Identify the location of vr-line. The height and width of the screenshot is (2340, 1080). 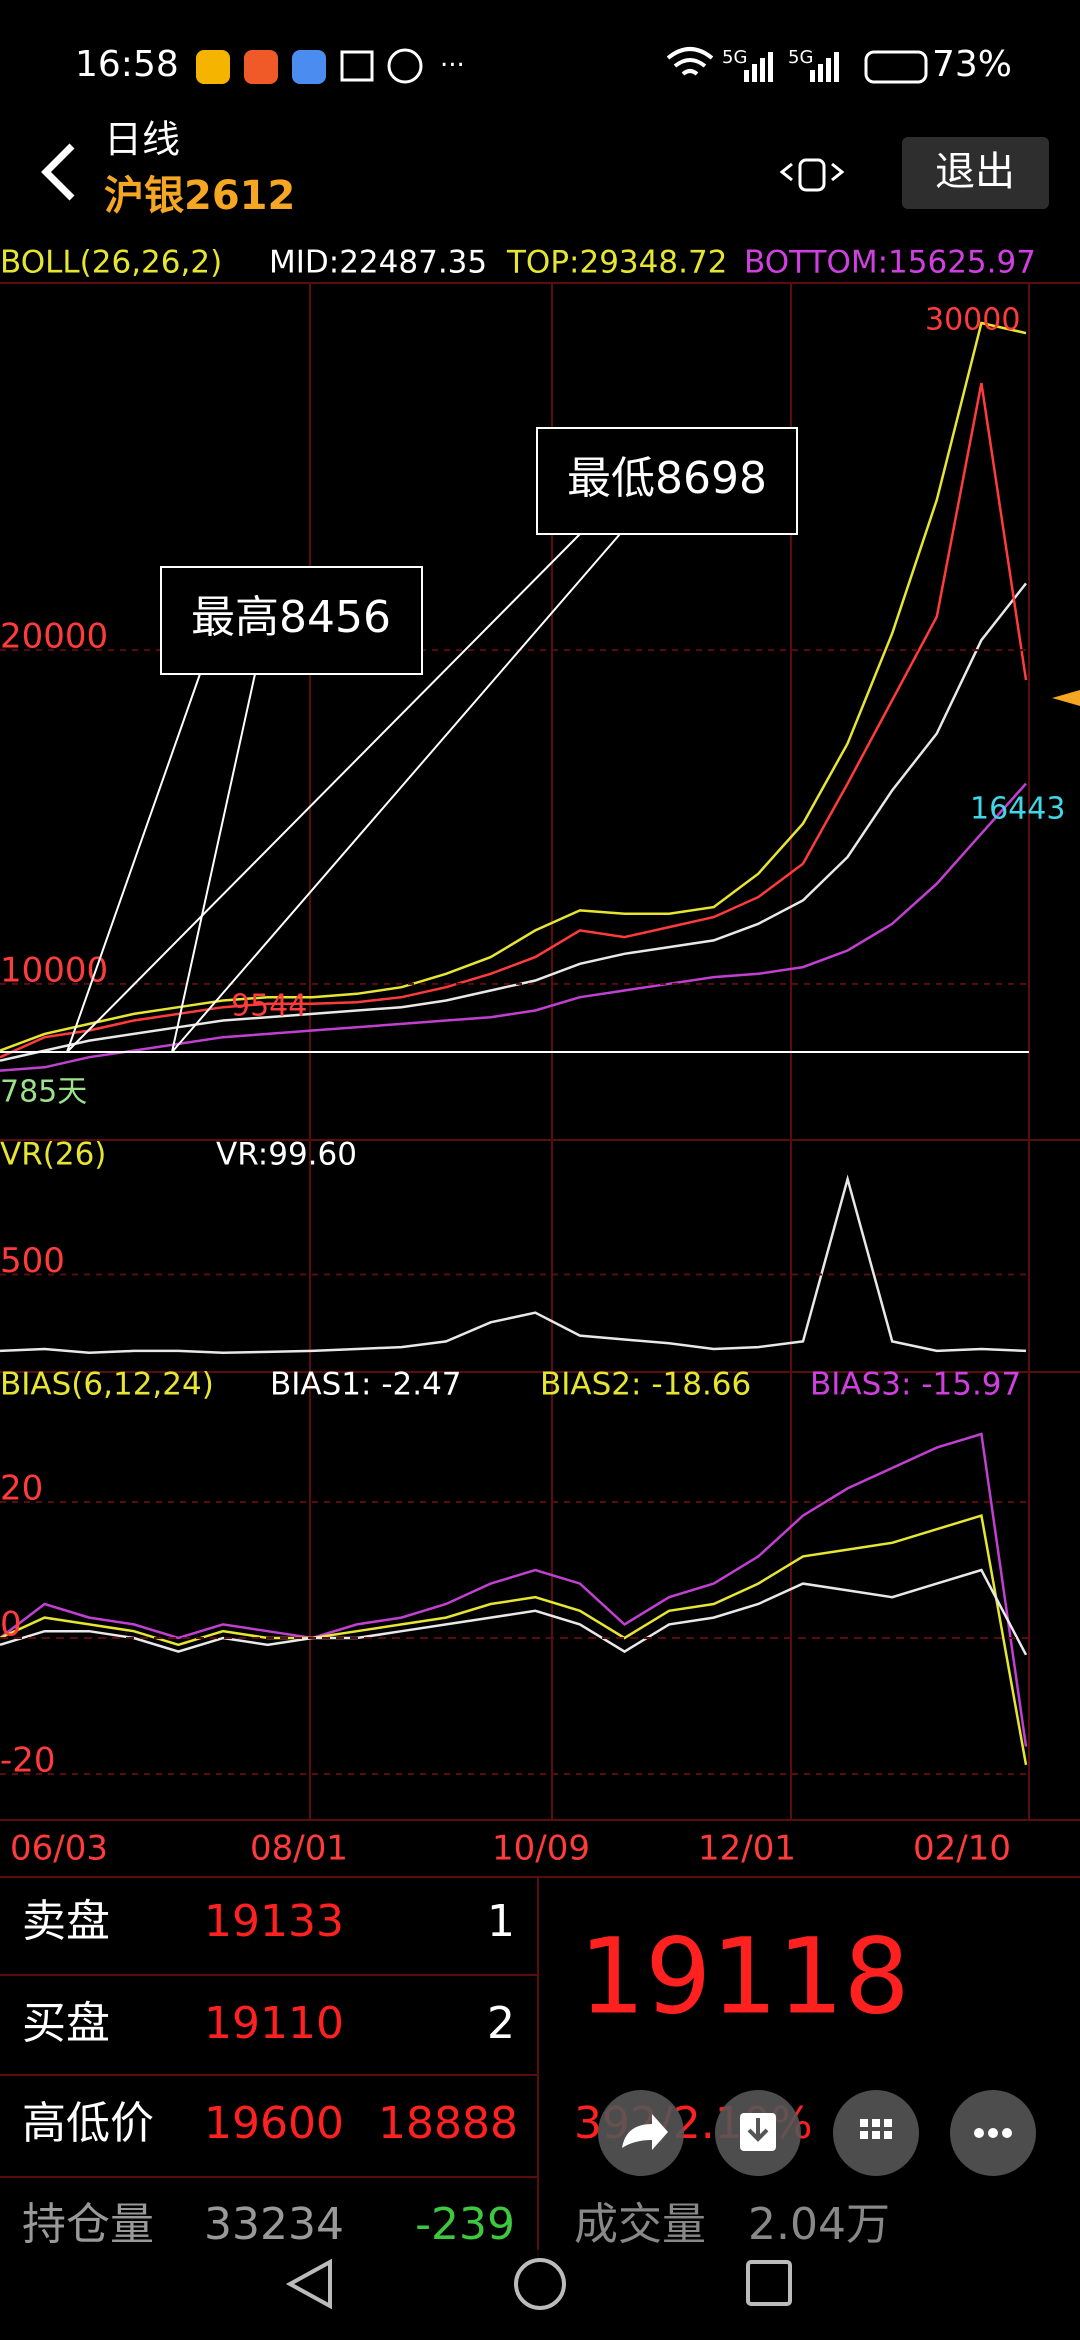
(513, 1264).